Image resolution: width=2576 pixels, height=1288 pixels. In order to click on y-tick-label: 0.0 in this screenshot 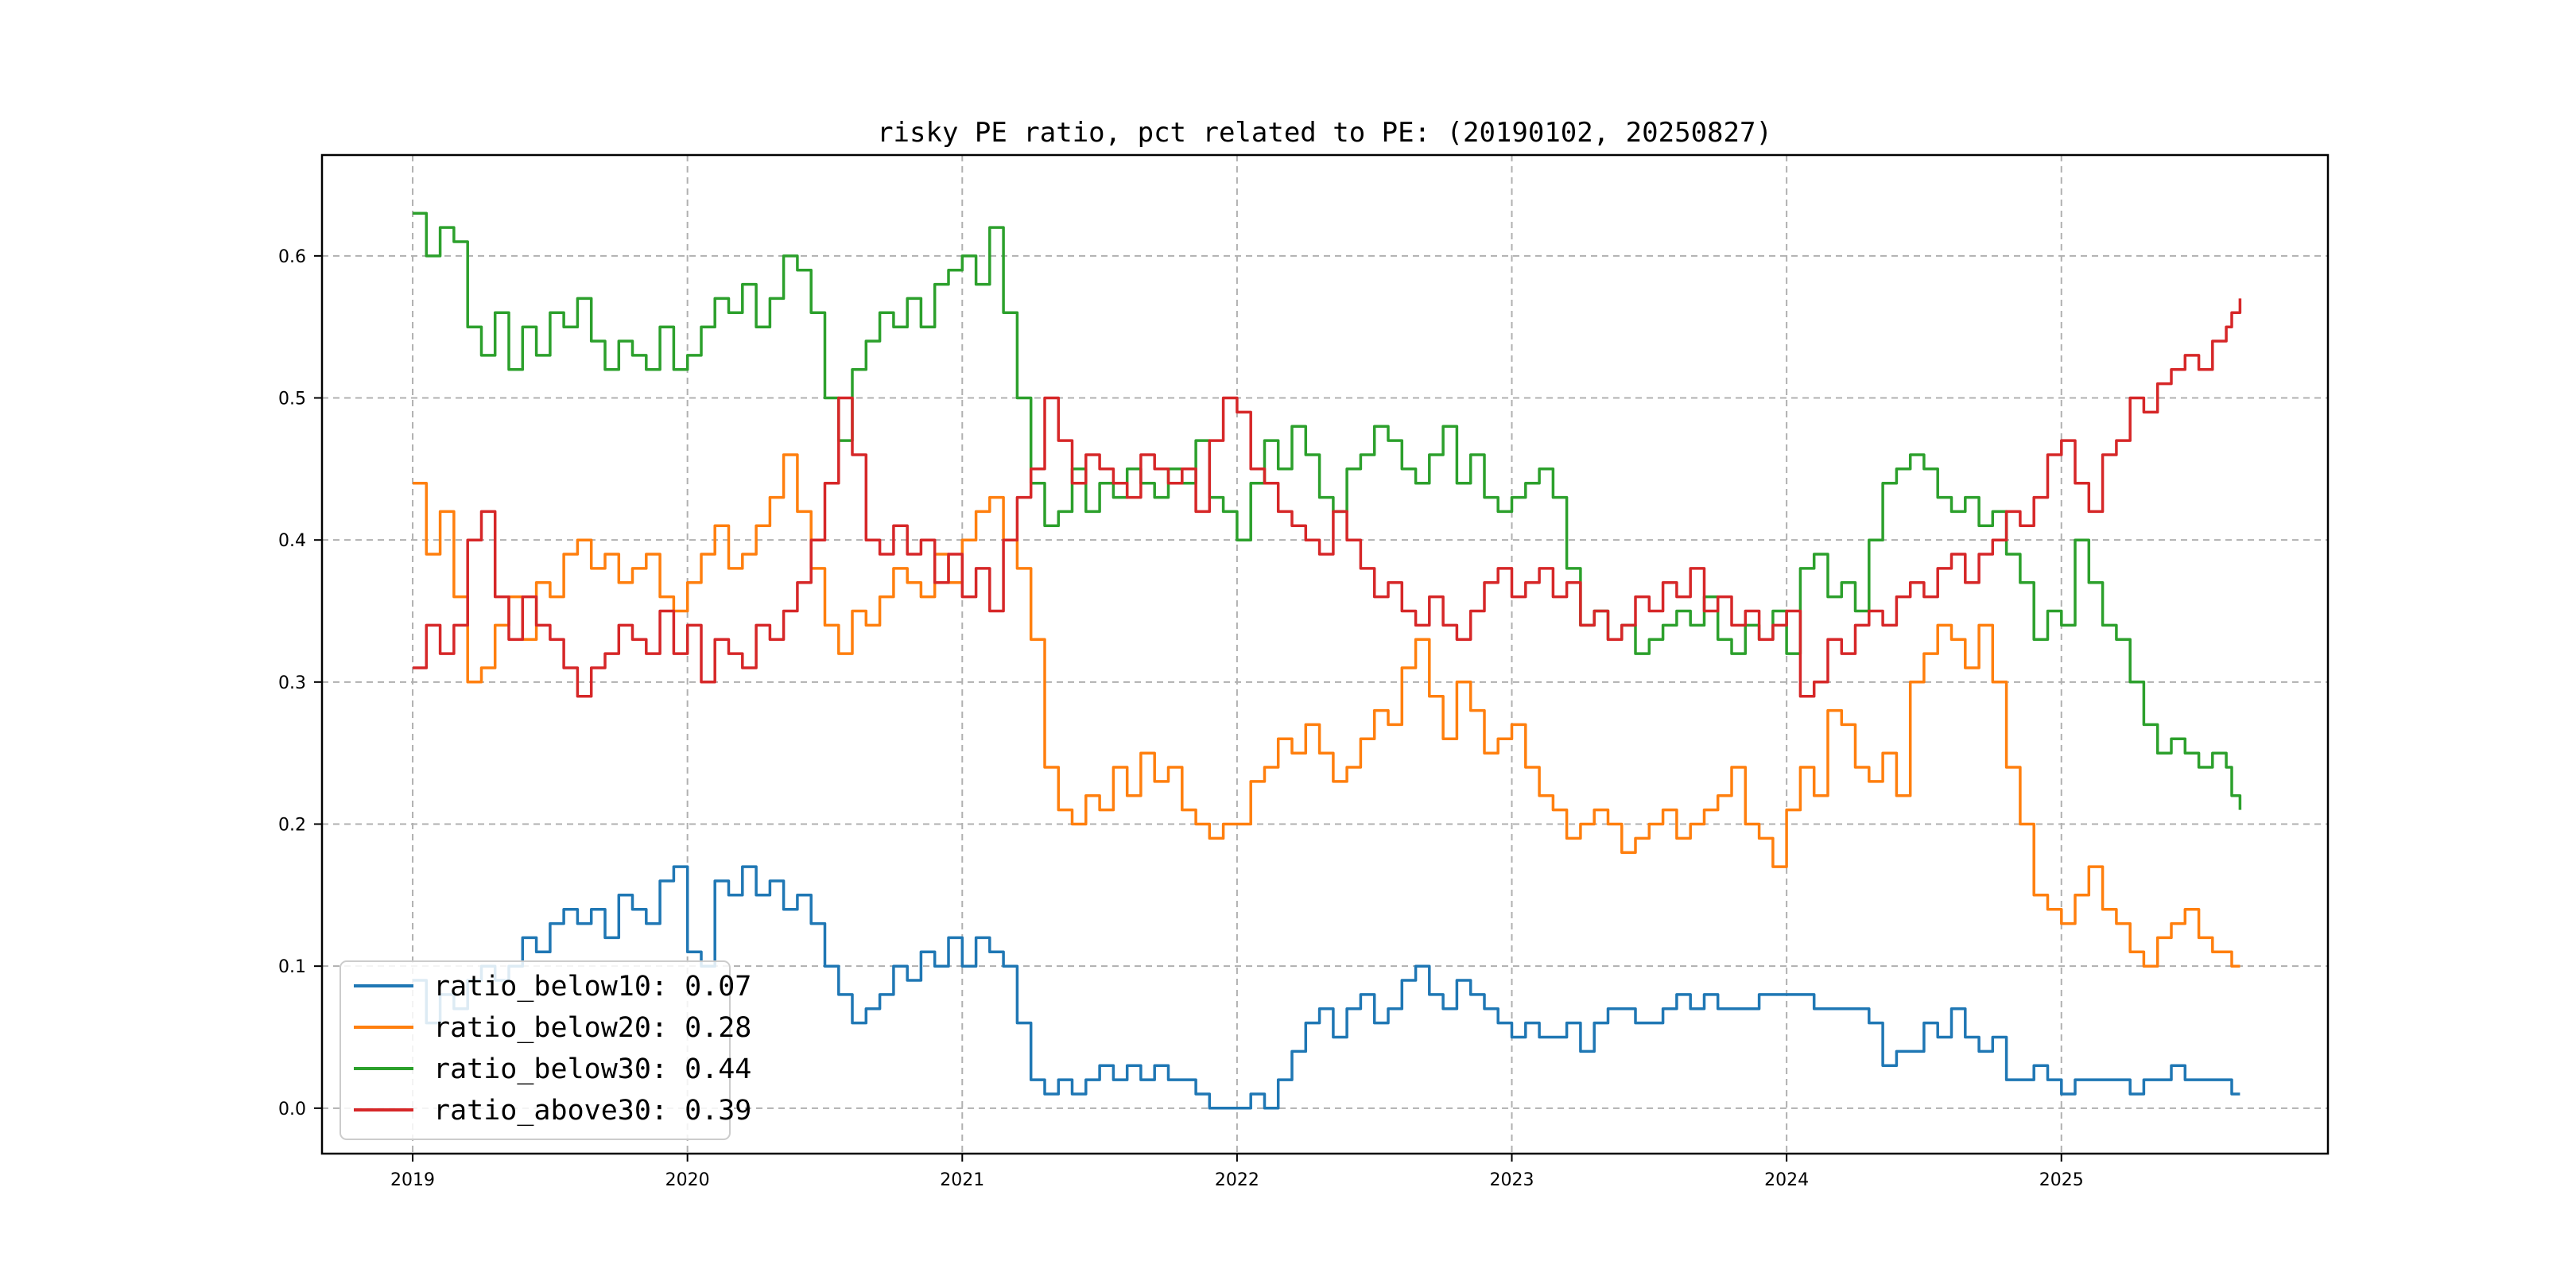, I will do `click(292, 1109)`.